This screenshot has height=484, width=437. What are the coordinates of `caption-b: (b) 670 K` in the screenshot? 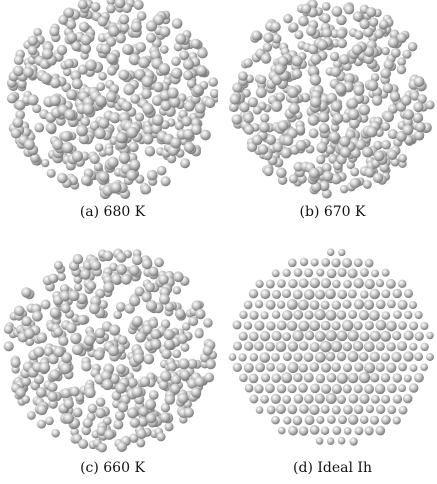 It's located at (332, 212).